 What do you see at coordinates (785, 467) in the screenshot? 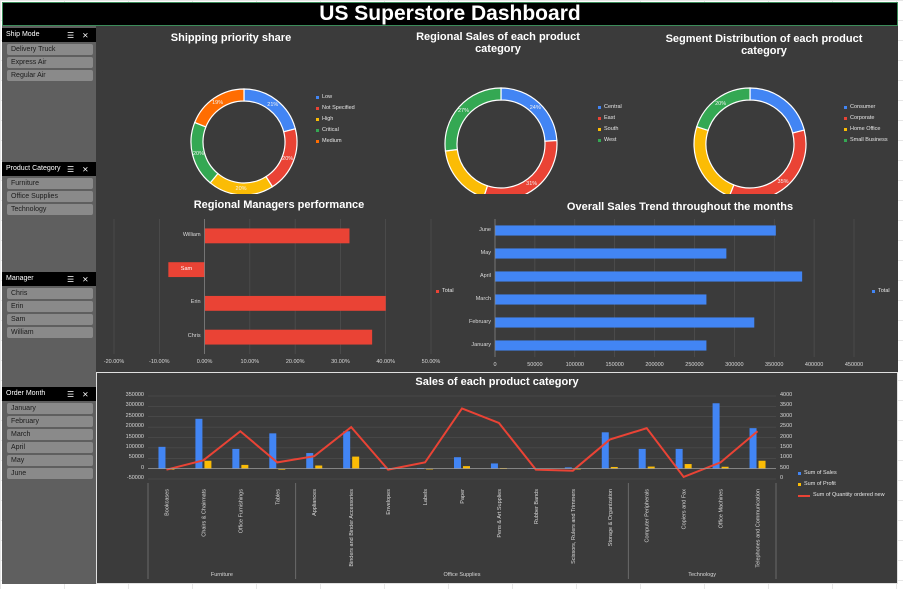
I see `right-y-tick-label: 500` at bounding box center [785, 467].